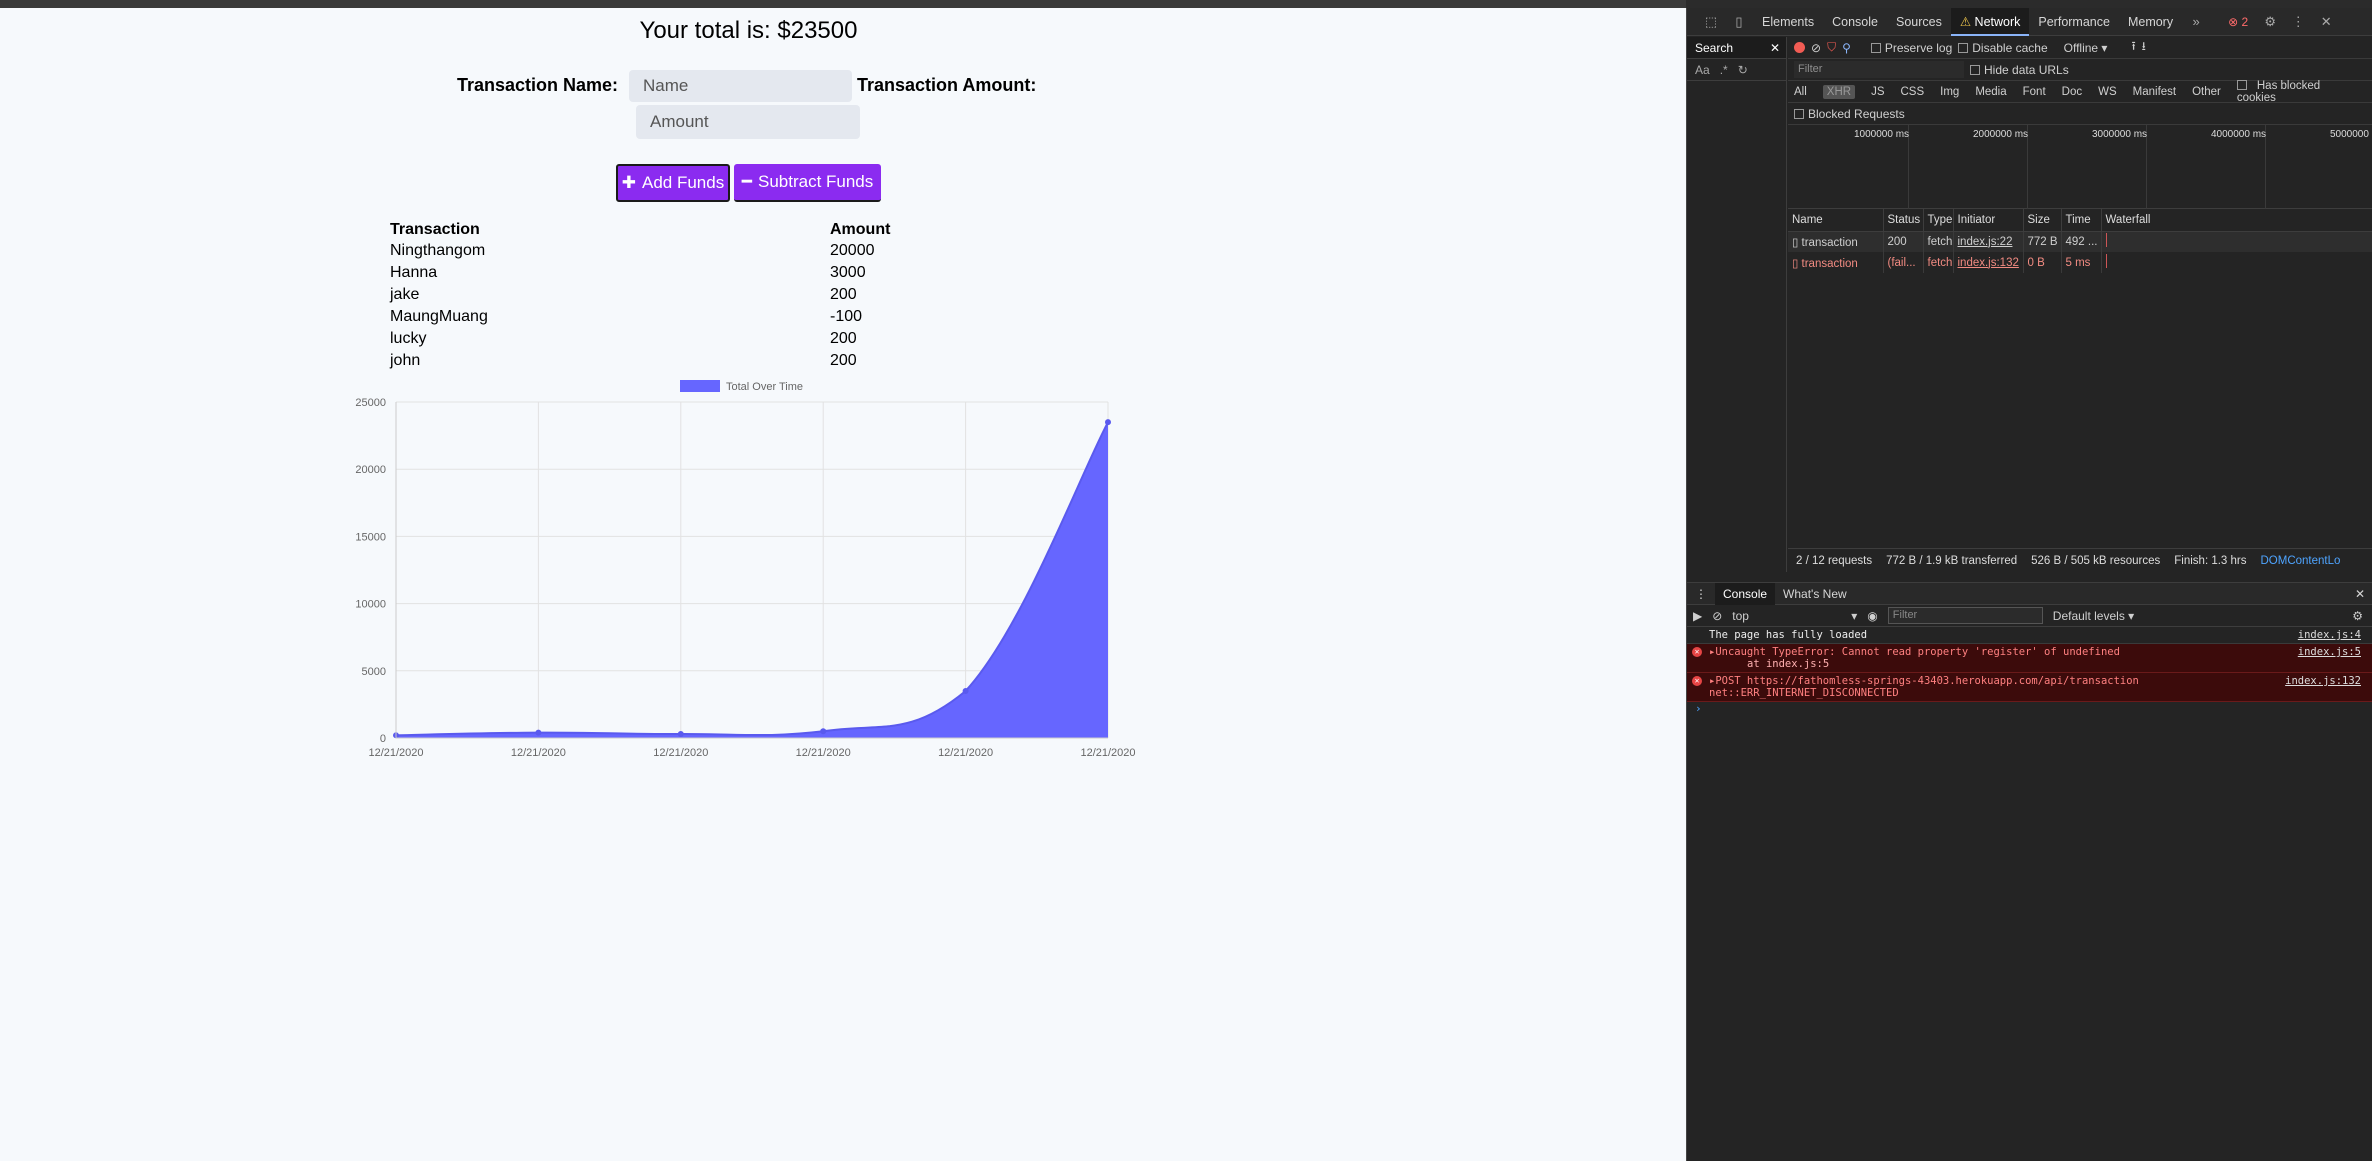  I want to click on console-settings-icon: ⚙, so click(2357, 615).